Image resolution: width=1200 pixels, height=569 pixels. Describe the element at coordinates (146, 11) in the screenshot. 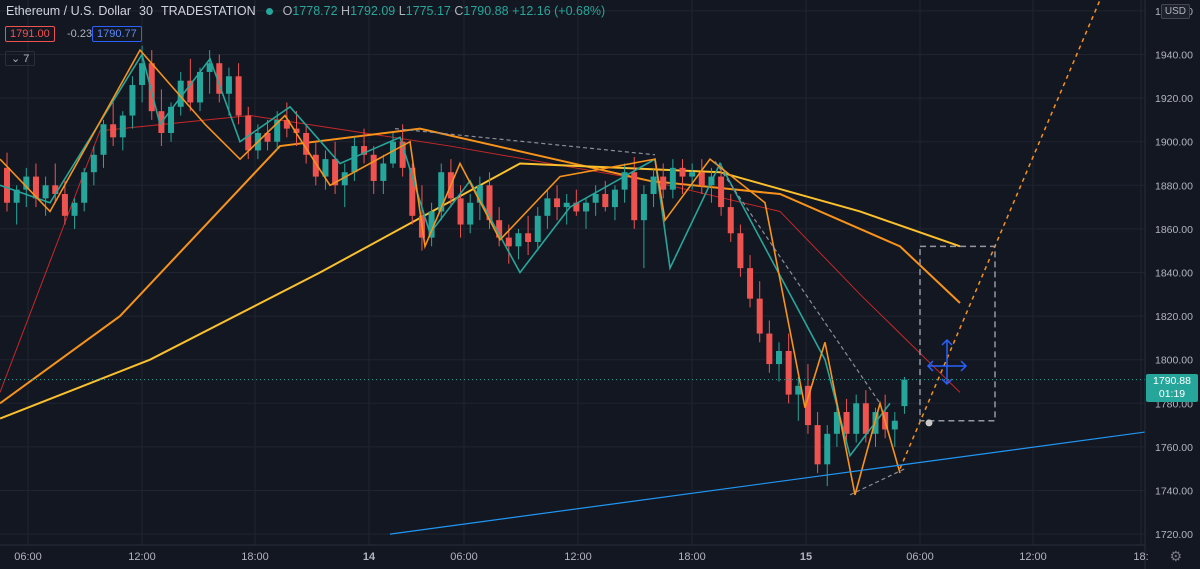

I see `interval: 30` at that location.